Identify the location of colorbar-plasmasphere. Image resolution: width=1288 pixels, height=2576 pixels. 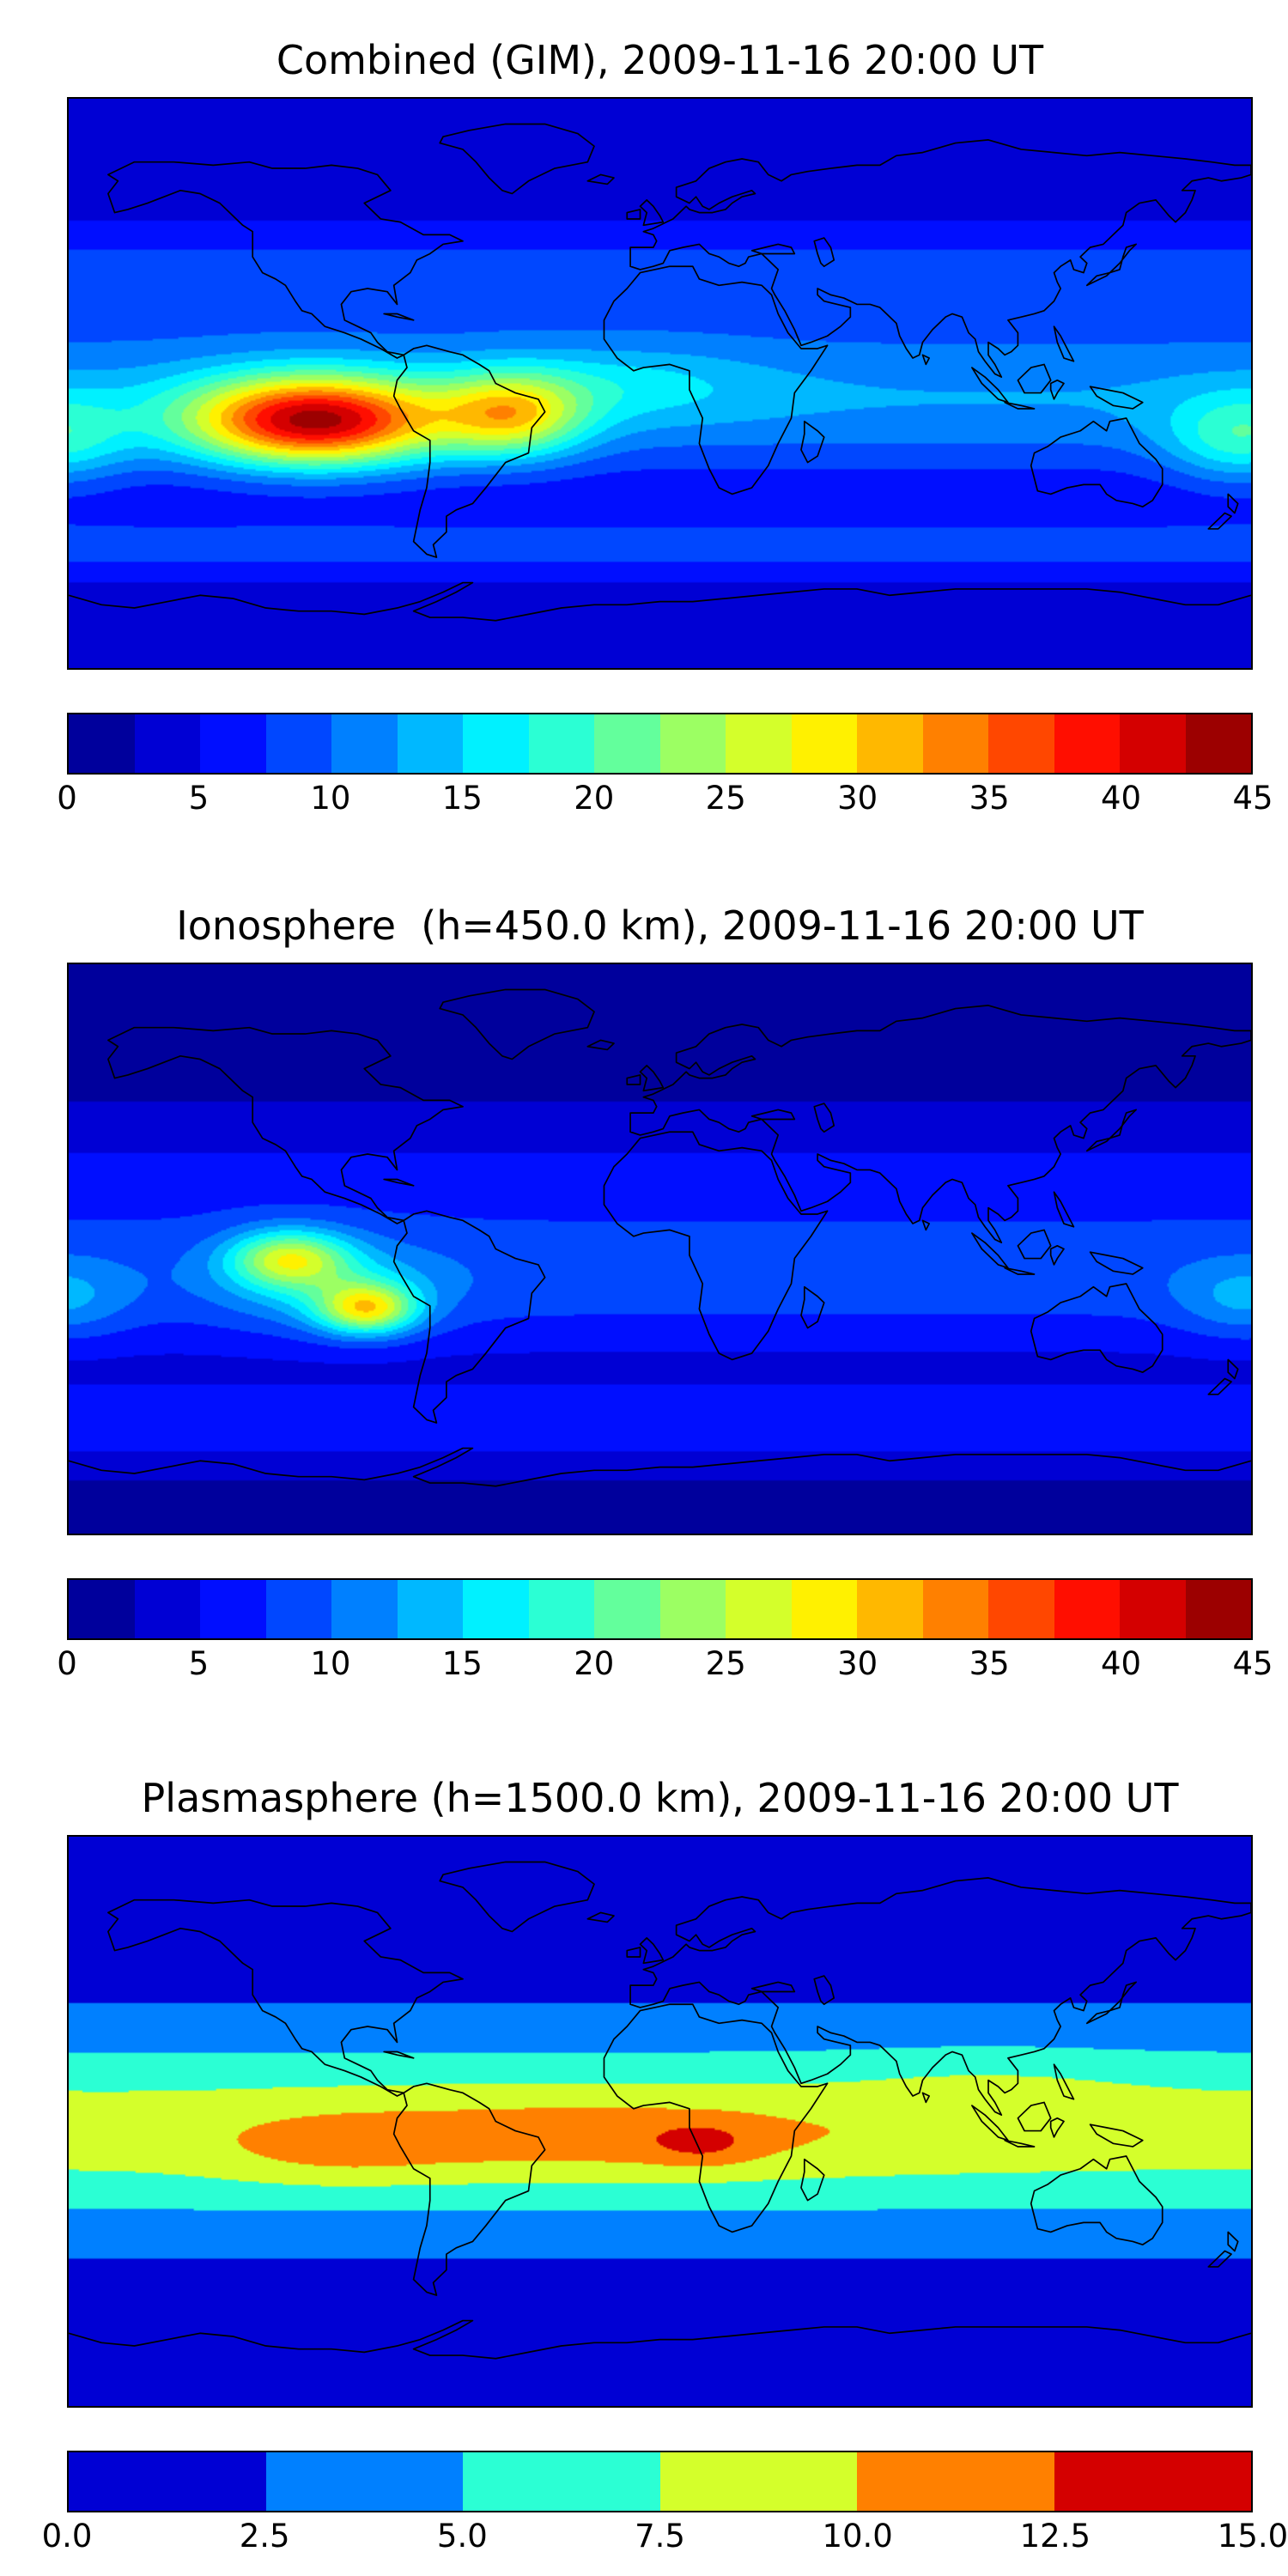
(660, 2481).